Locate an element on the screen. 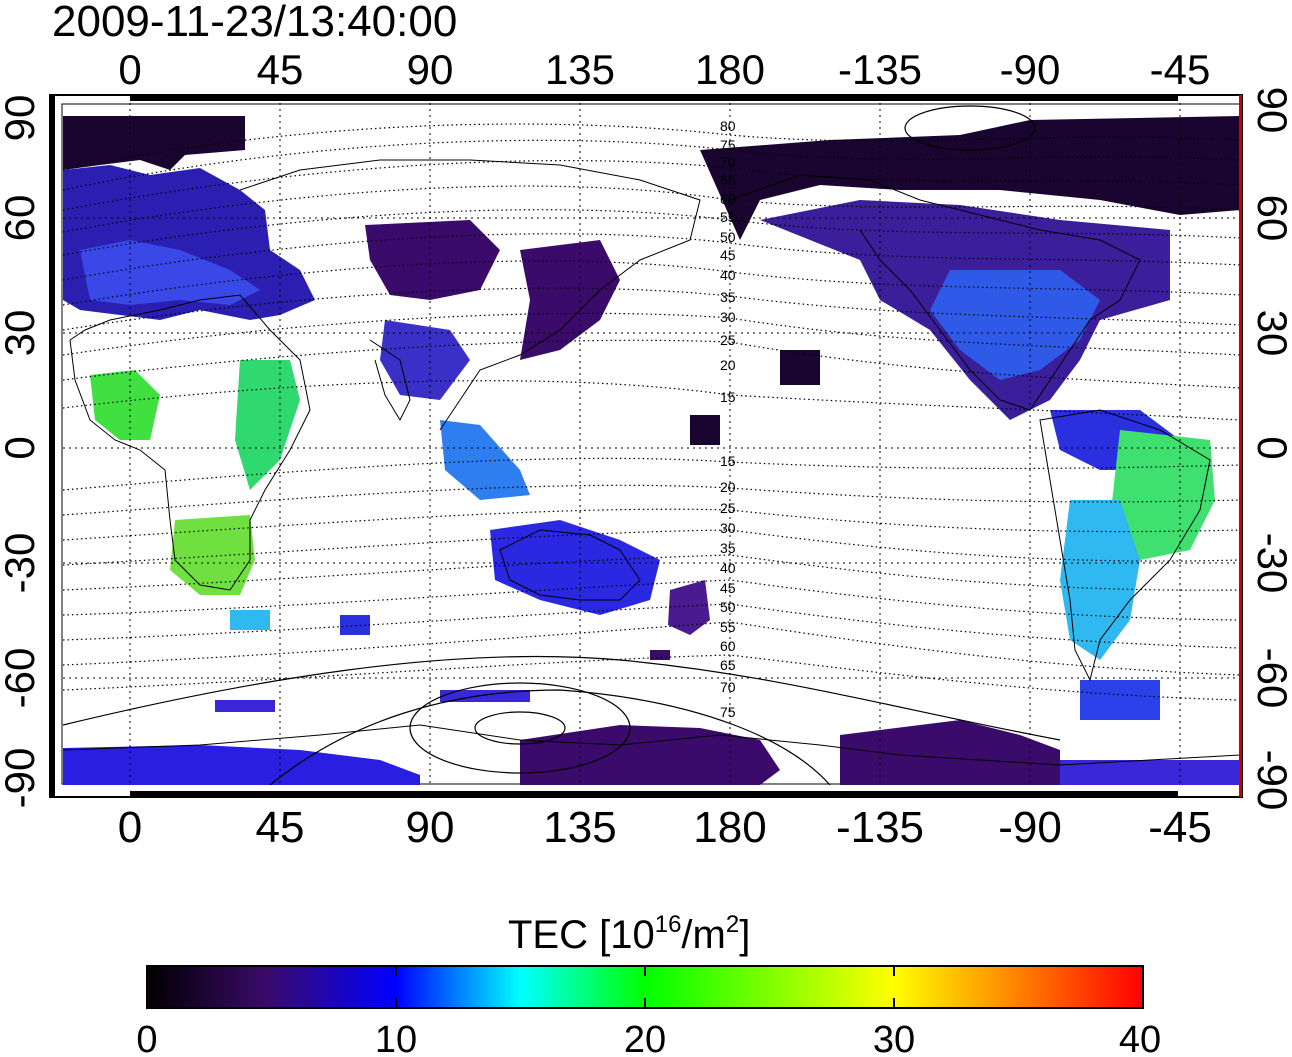 This screenshot has height=1057, width=1292. timestamp-title: 2009-11-23/13:40:00 is located at coordinates (254, 23).